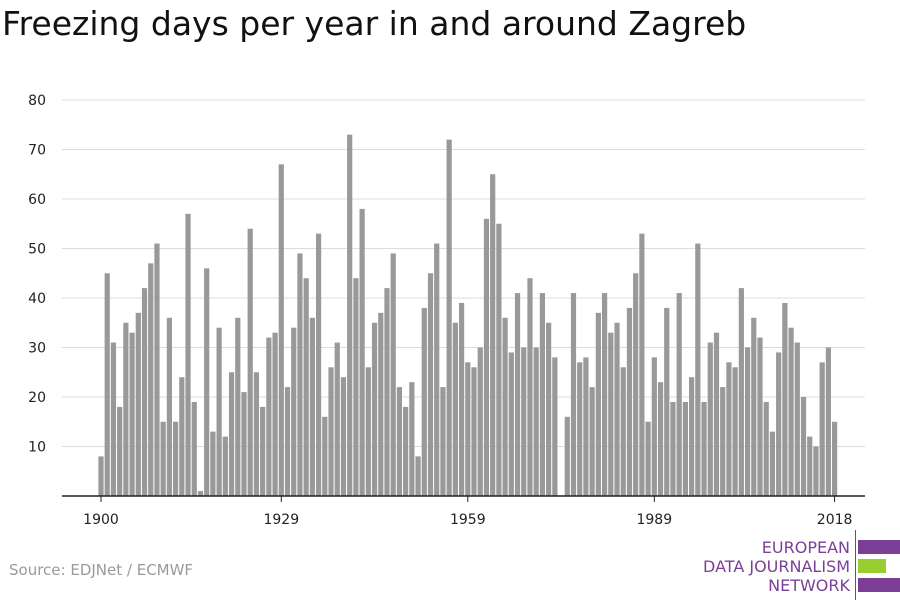  What do you see at coordinates (244, 444) in the screenshot?
I see `bar-1923` at bounding box center [244, 444].